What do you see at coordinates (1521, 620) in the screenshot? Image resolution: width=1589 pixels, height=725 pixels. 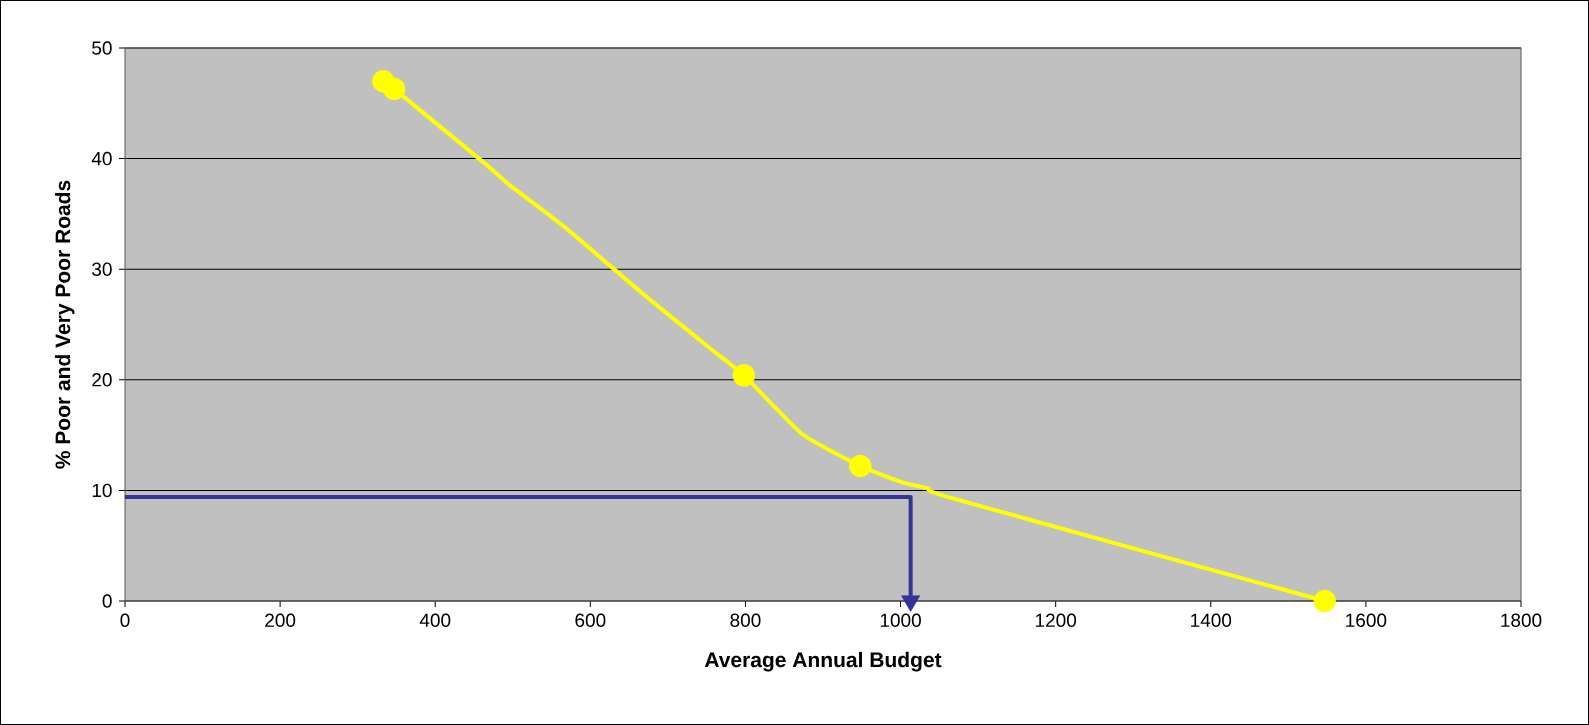 I see `x-tick-label: 1800` at bounding box center [1521, 620].